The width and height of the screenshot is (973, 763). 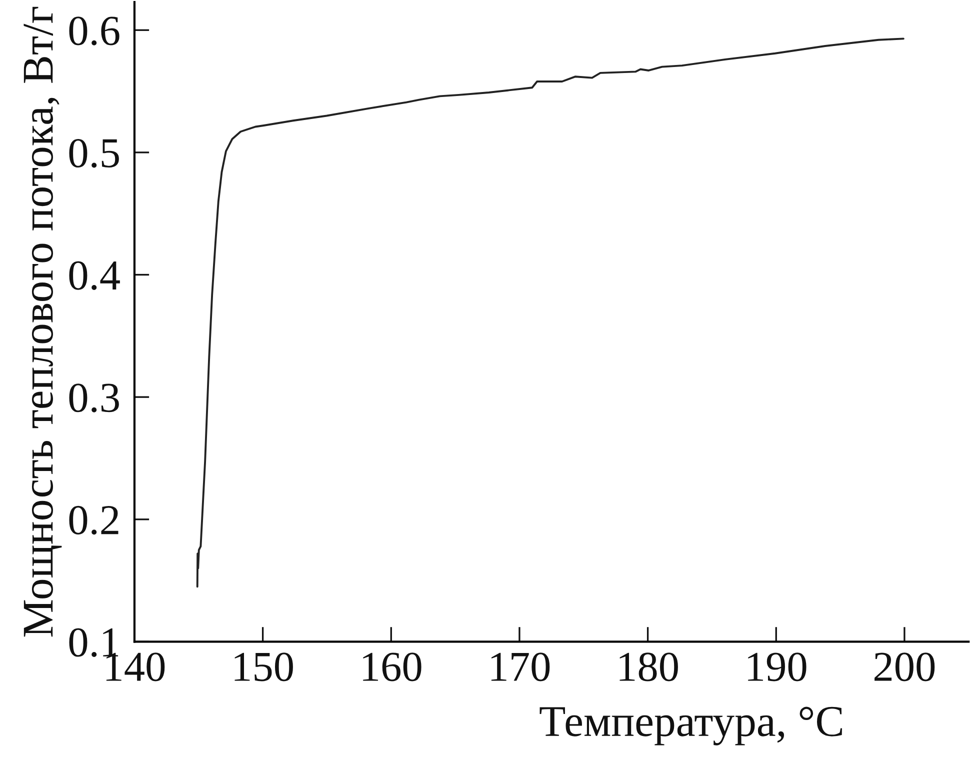 What do you see at coordinates (43, 321) in the screenshot?
I see `y-axis-title: Мощность теплового потока, Вт/г` at bounding box center [43, 321].